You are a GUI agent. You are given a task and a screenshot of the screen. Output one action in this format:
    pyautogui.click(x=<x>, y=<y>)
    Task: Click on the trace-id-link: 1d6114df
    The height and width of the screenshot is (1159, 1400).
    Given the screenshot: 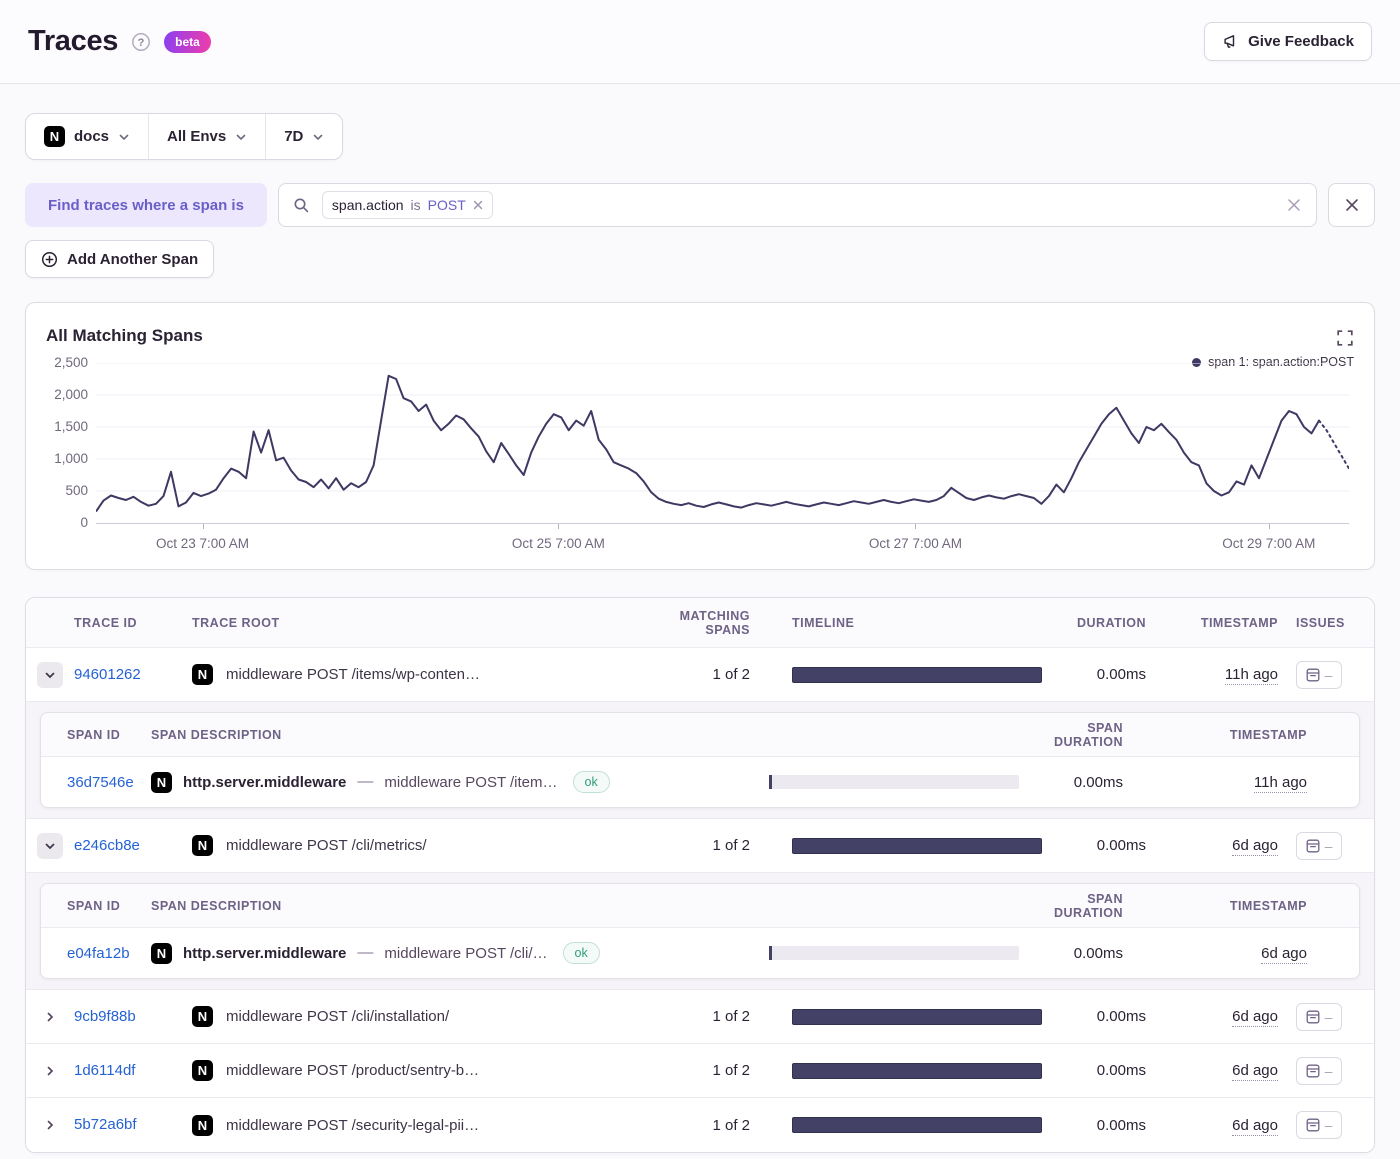 What is the action you would take?
    pyautogui.click(x=105, y=1070)
    